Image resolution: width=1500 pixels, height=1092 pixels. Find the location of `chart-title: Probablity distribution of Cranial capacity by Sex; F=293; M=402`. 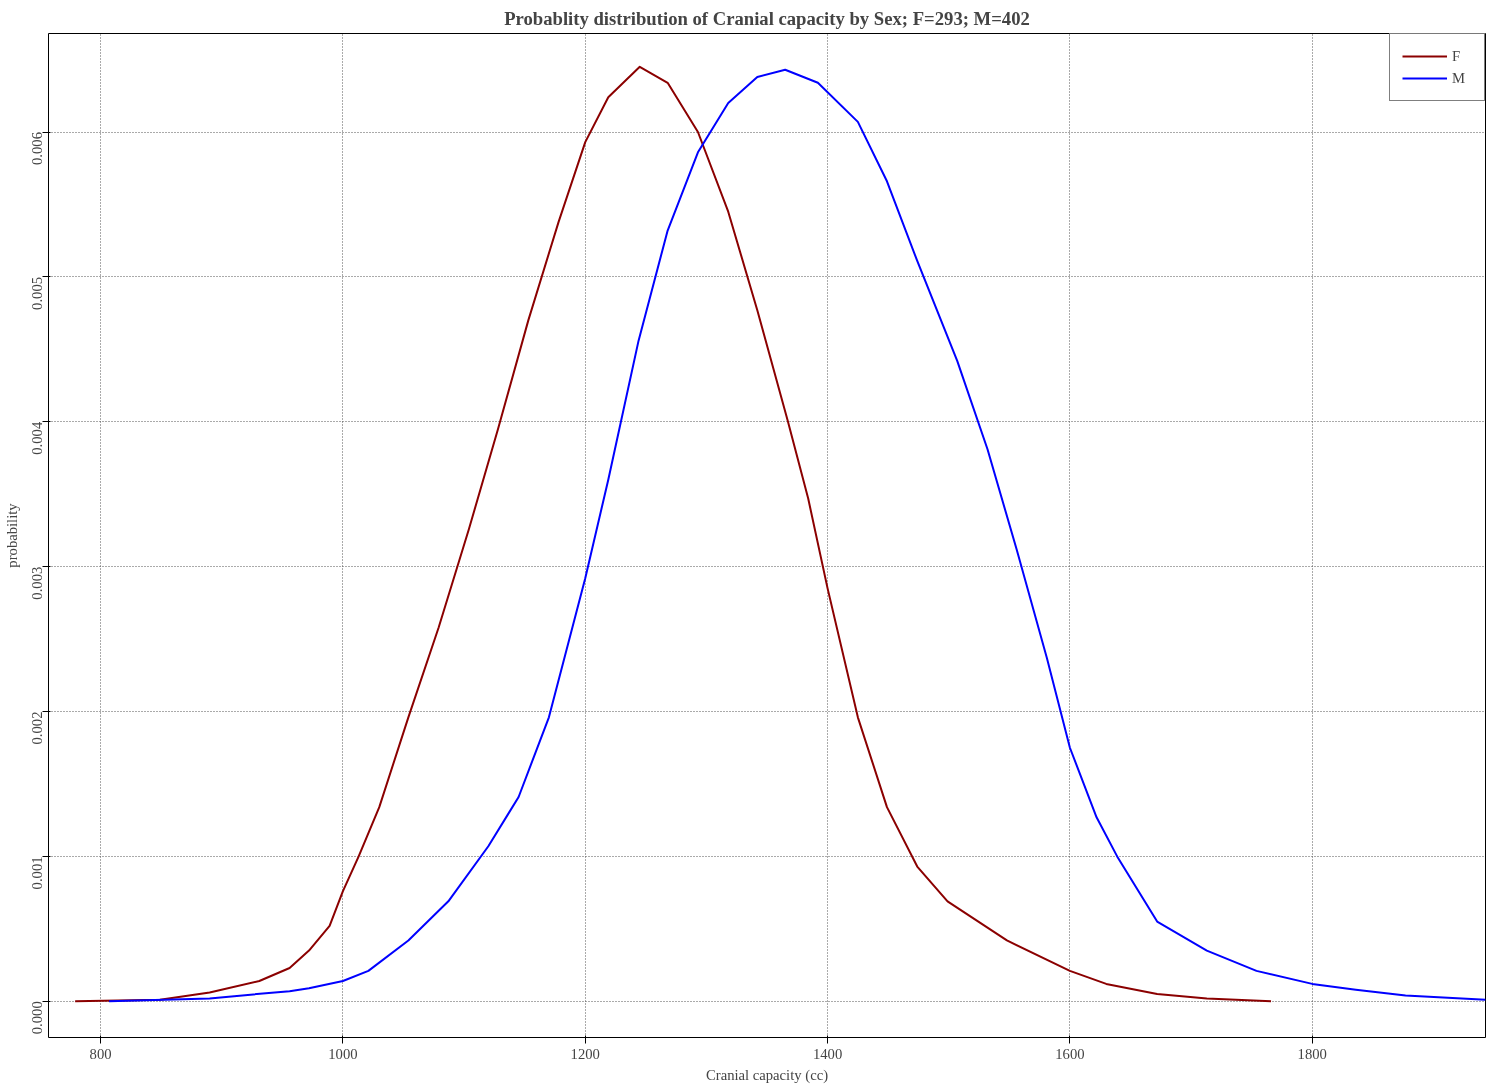

chart-title: Probablity distribution of Cranial capacity by Sex; F=293; M=402 is located at coordinates (767, 18).